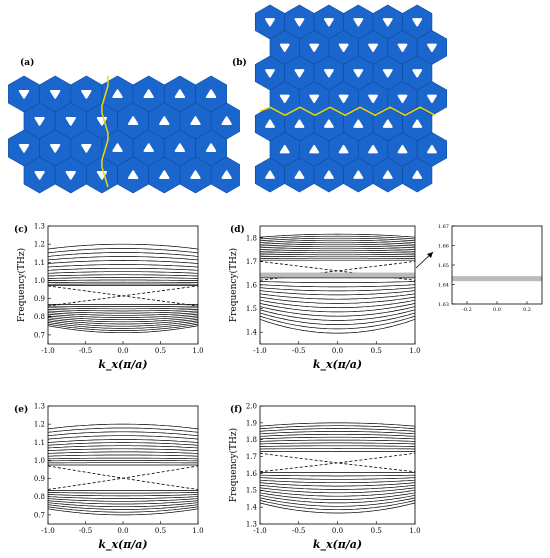 This screenshot has height=558, width=550. What do you see at coordinates (299, 351) in the screenshot?
I see `x-tick-label: -0.5` at bounding box center [299, 351].